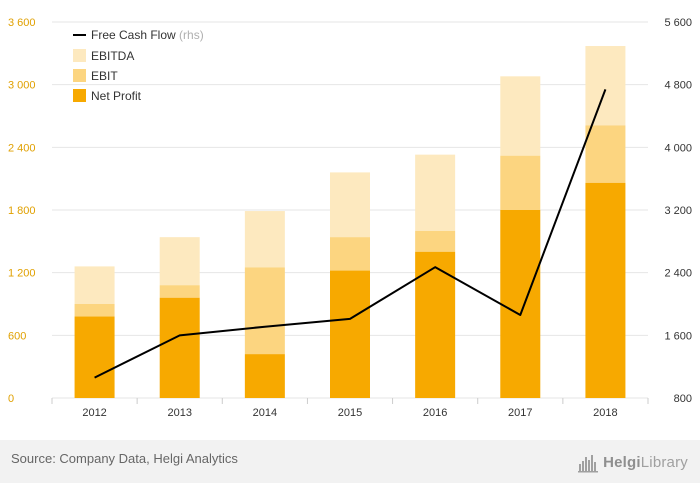  Describe the element at coordinates (191, 35) in the screenshot. I see `legend-rhs-suffix: (rhs)` at that location.